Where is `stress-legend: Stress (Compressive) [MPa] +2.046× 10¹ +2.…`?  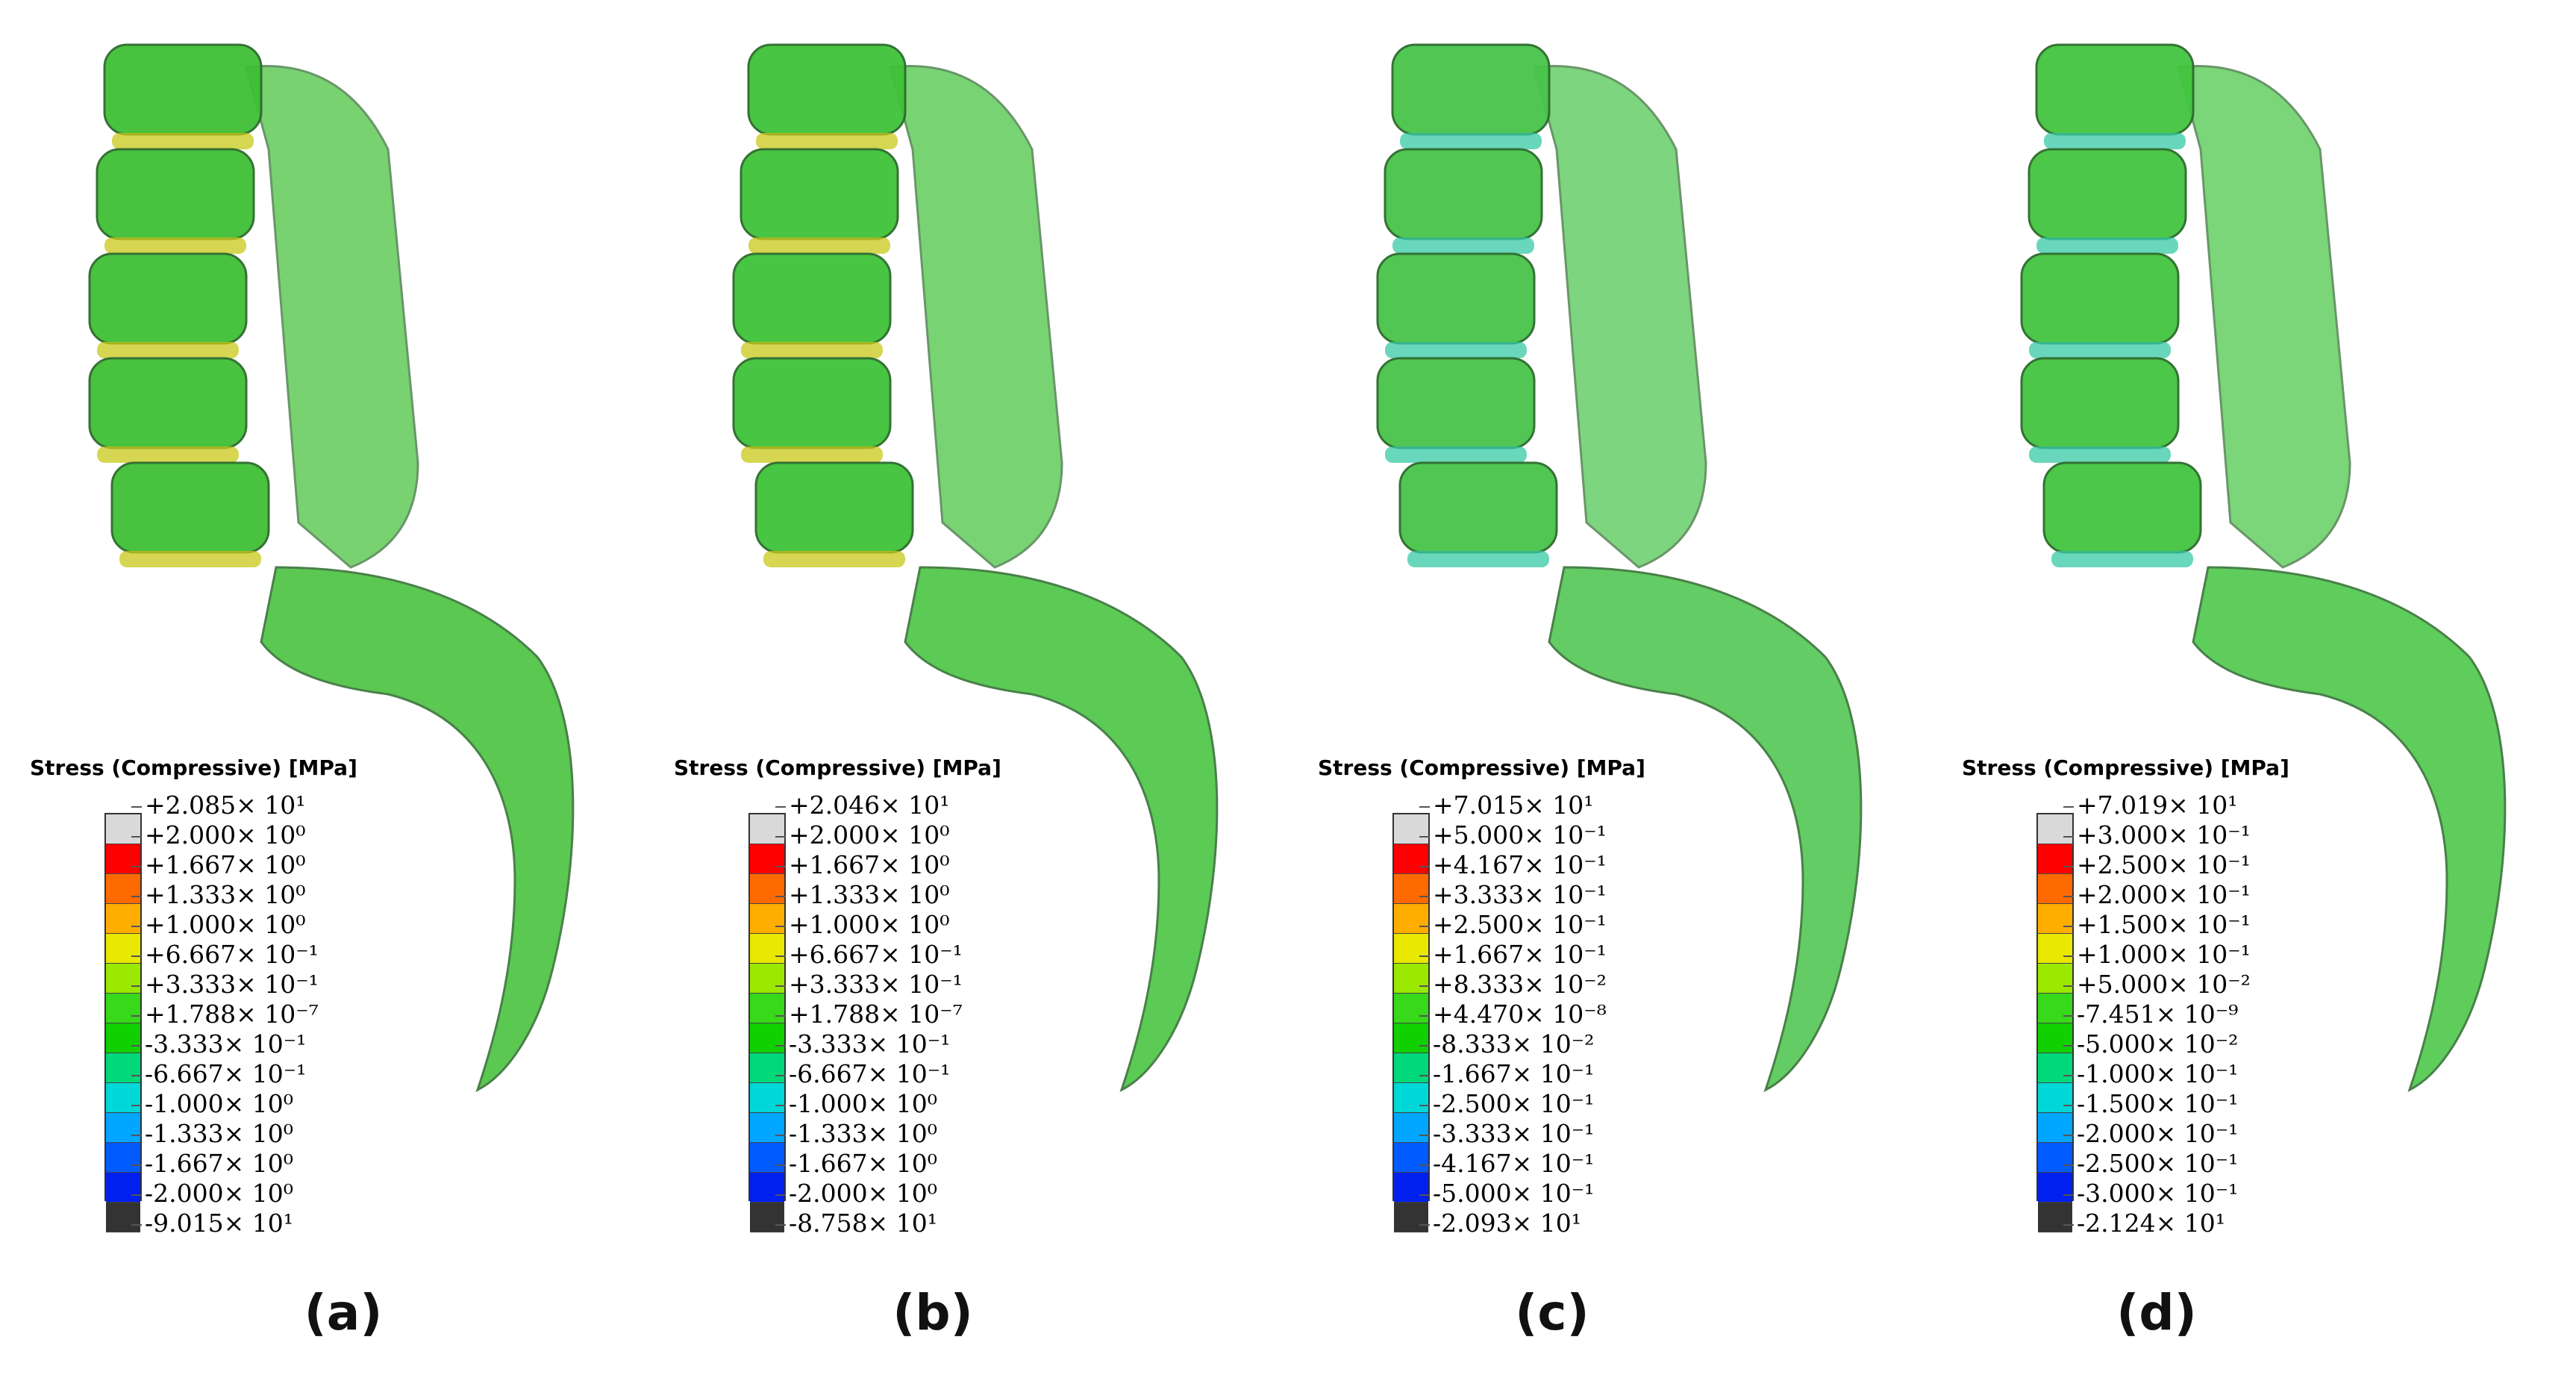
stress-legend: Stress (Compressive) [MPa] +2.046× 10¹ +2.… is located at coordinates (857, 996).